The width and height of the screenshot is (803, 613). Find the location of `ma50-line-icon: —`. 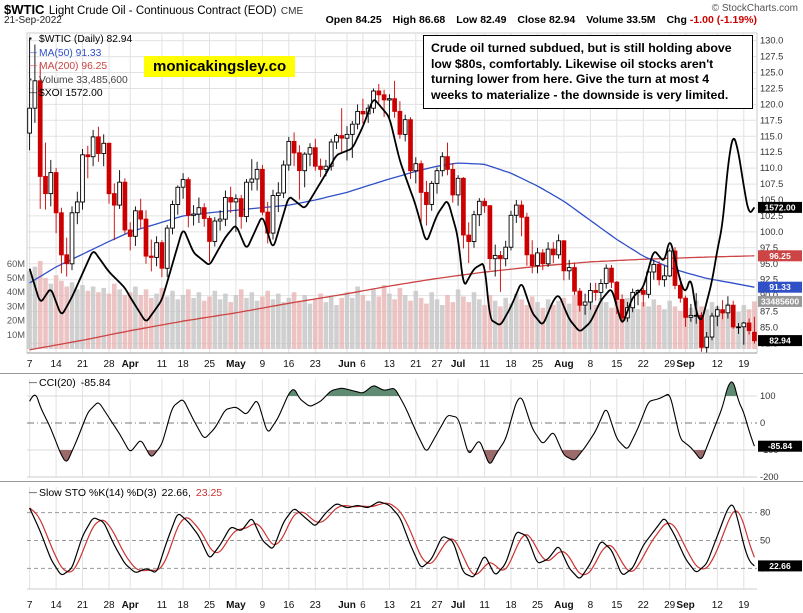

ma50-line-icon: — is located at coordinates (33, 52).